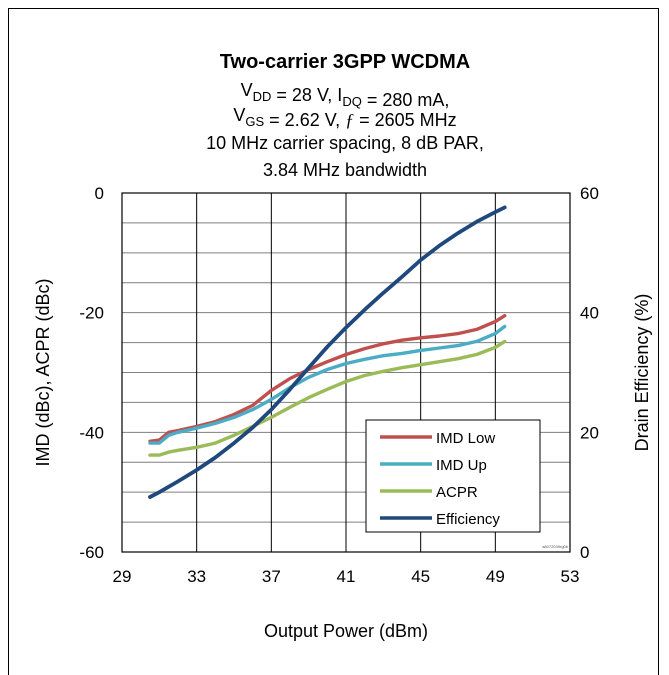  I want to click on series-line-imd-up, so click(327, 384).